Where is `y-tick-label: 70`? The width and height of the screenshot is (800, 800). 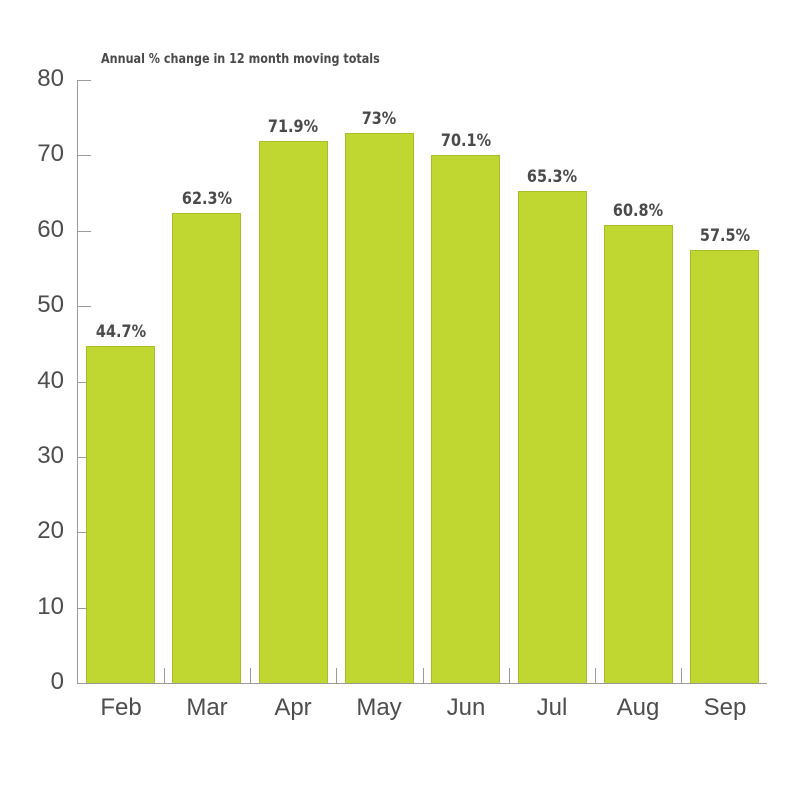
y-tick-label: 70 is located at coordinates (50, 153).